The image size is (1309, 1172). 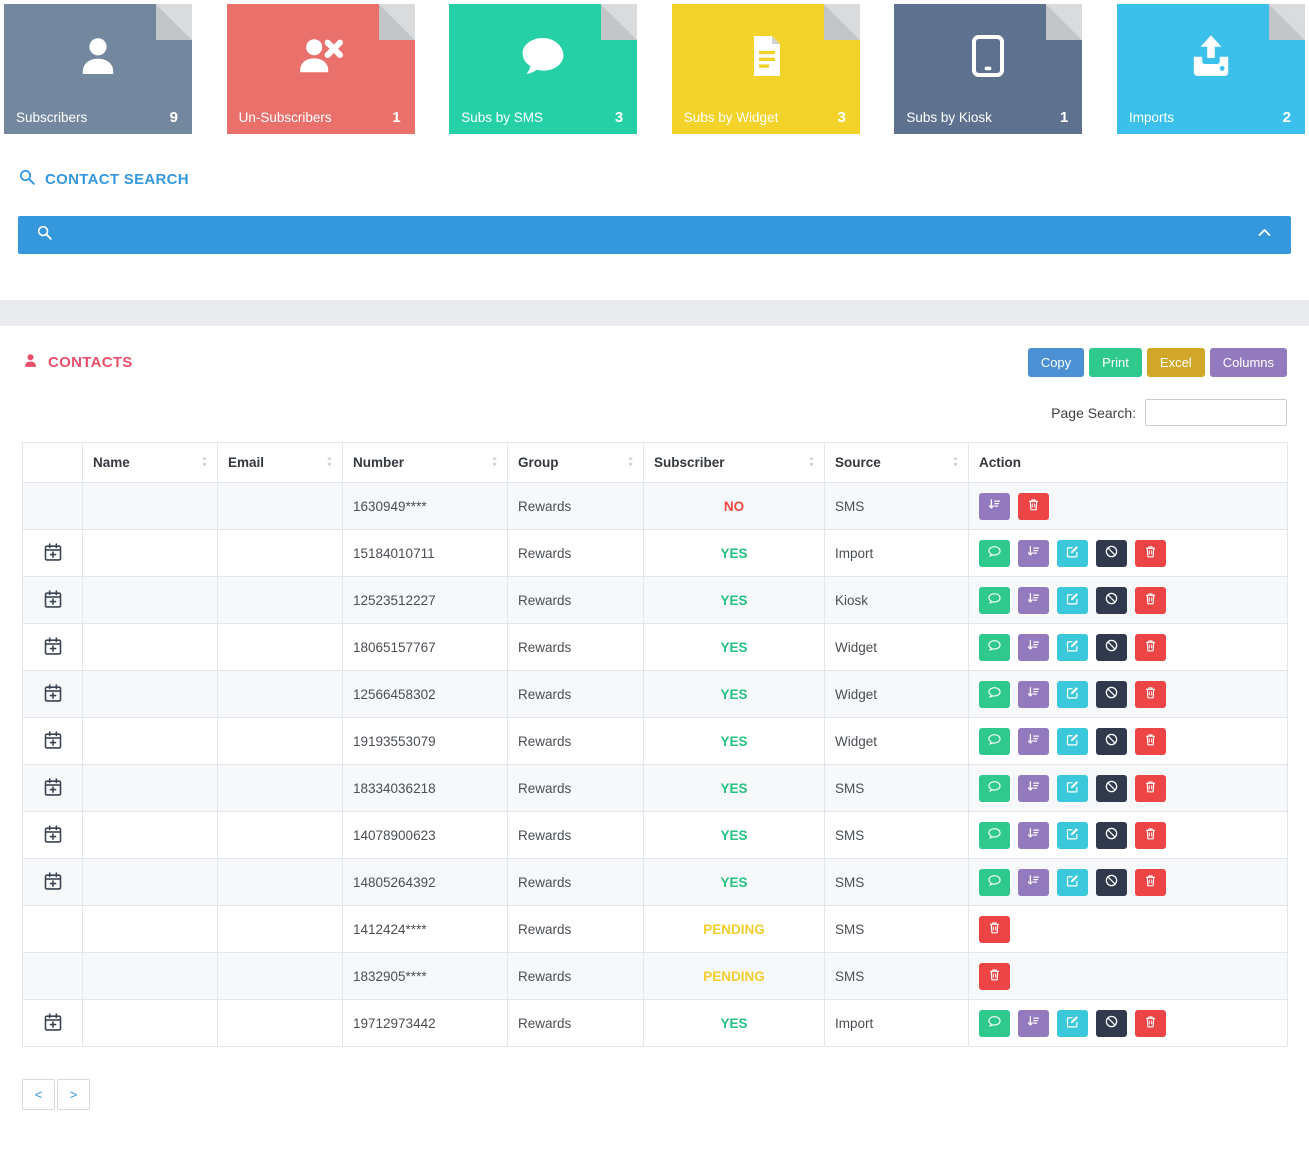 I want to click on column-header-number: Number, so click(x=425, y=462).